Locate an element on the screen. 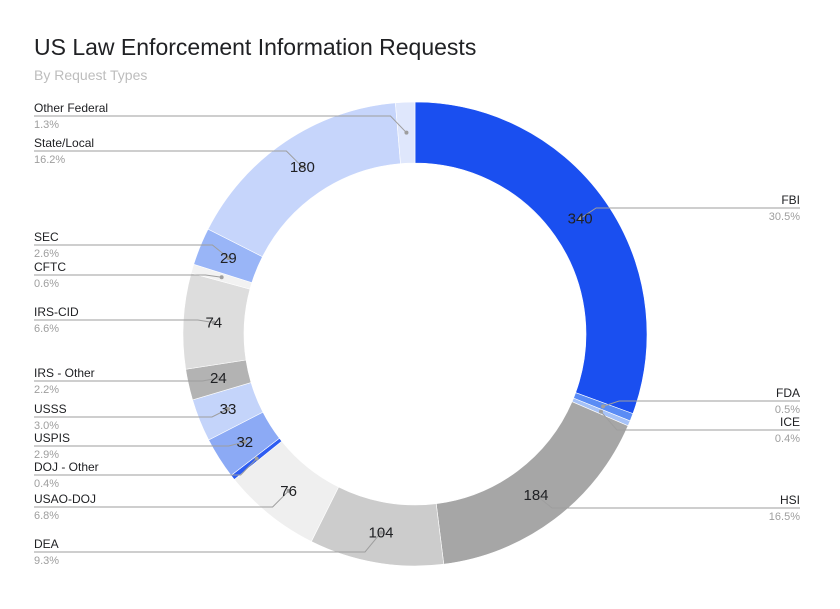  leader-line-fda is located at coordinates (701, 403).